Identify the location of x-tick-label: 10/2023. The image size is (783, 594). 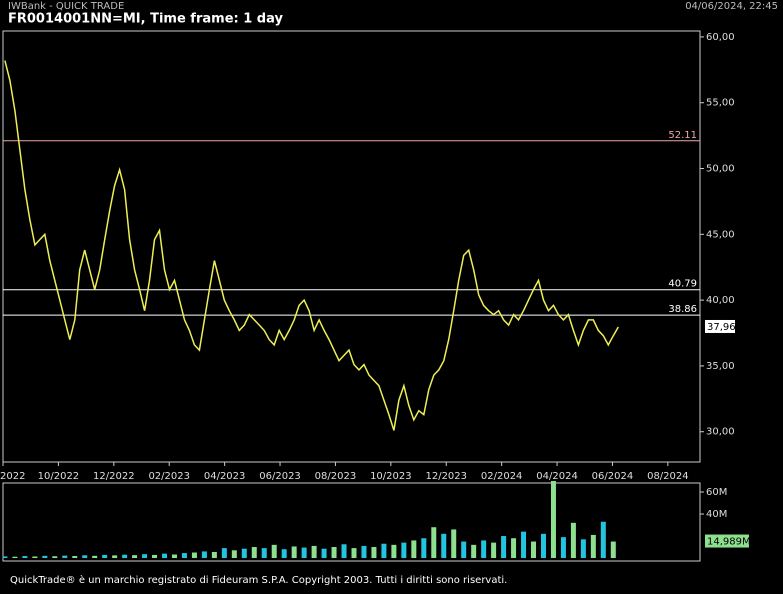
(391, 476).